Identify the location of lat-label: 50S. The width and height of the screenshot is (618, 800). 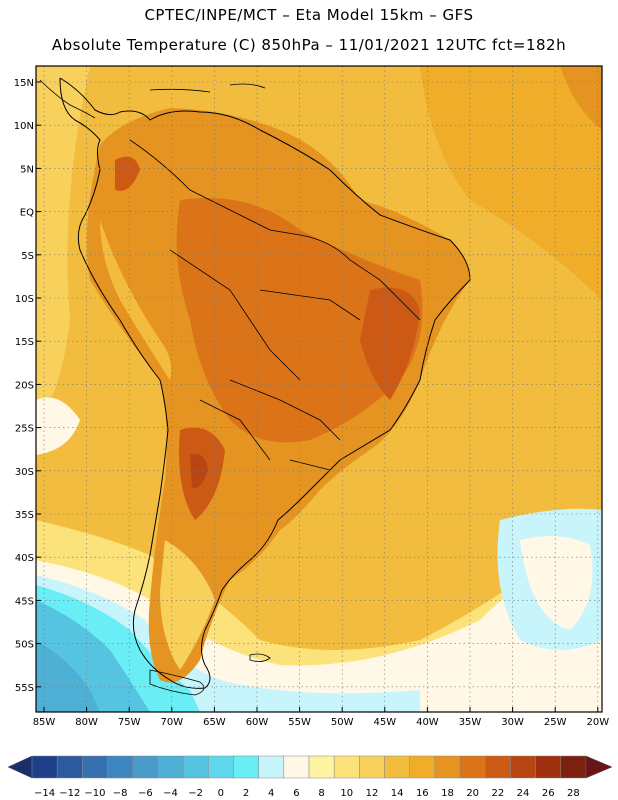
(24, 645).